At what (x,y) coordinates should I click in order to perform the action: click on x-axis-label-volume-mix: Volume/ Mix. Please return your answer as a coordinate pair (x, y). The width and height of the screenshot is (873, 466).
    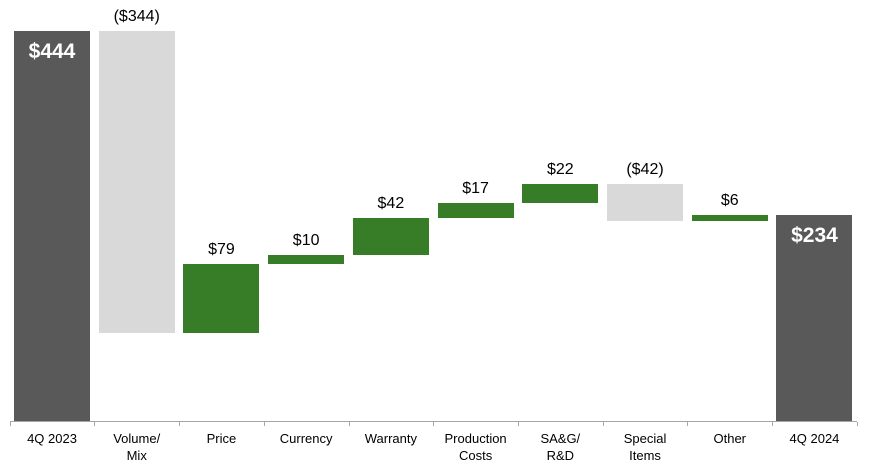
    Looking at the image, I should click on (137, 447).